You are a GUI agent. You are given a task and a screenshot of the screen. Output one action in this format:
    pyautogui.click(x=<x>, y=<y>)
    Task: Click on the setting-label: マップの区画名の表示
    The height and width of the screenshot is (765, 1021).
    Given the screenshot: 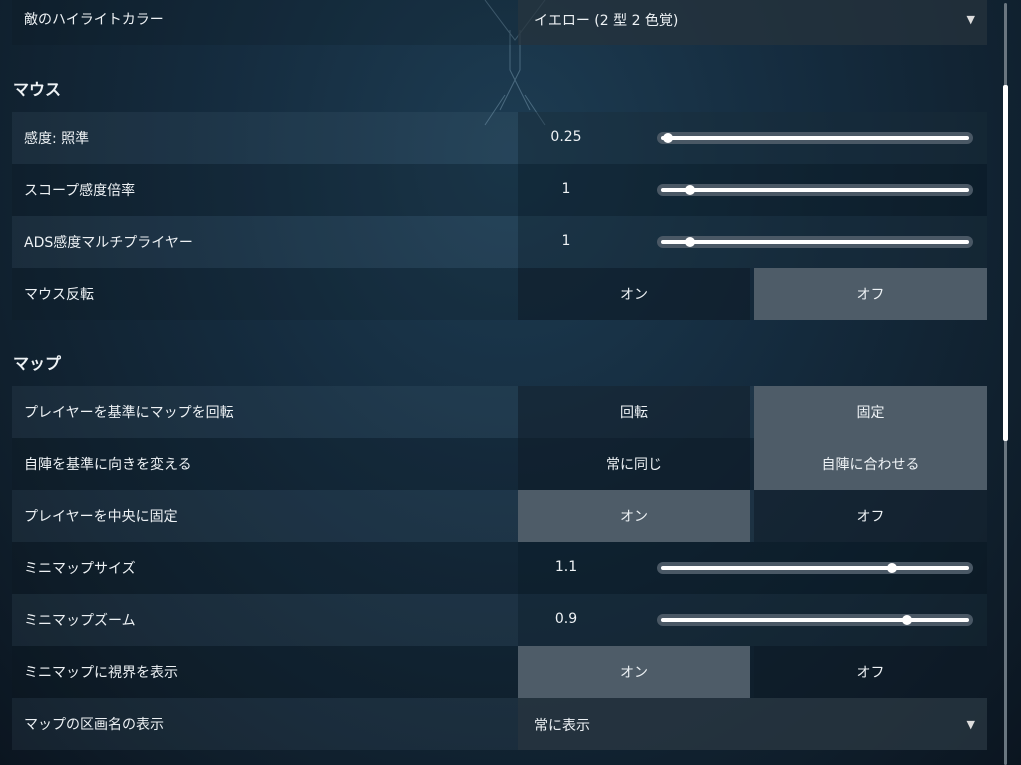 What is the action you would take?
    pyautogui.click(x=94, y=725)
    